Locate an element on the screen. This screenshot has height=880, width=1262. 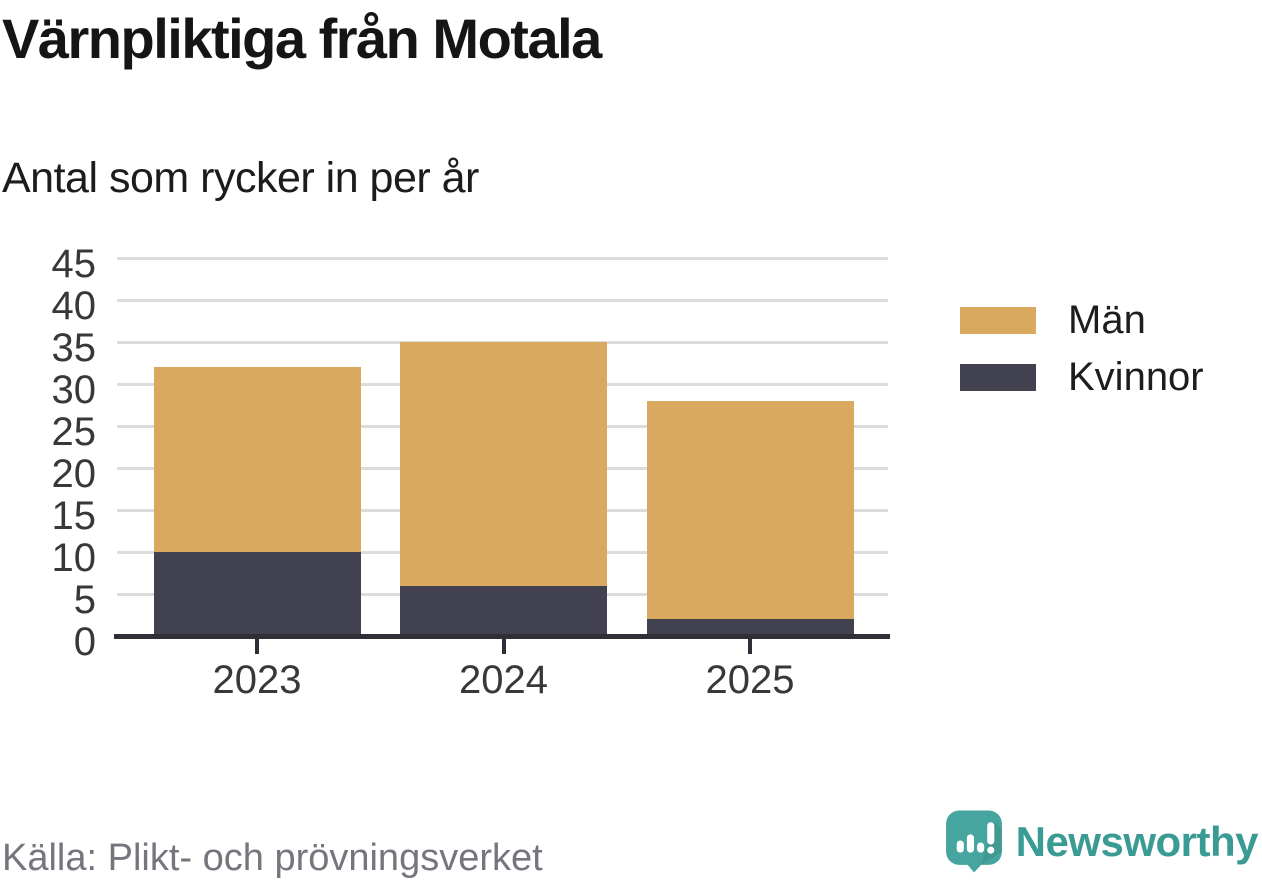
bar-2023-män is located at coordinates (257, 459).